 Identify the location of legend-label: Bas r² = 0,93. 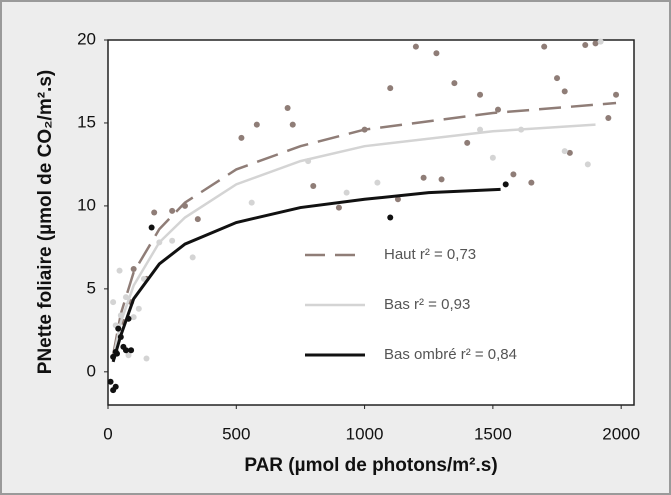
(427, 304).